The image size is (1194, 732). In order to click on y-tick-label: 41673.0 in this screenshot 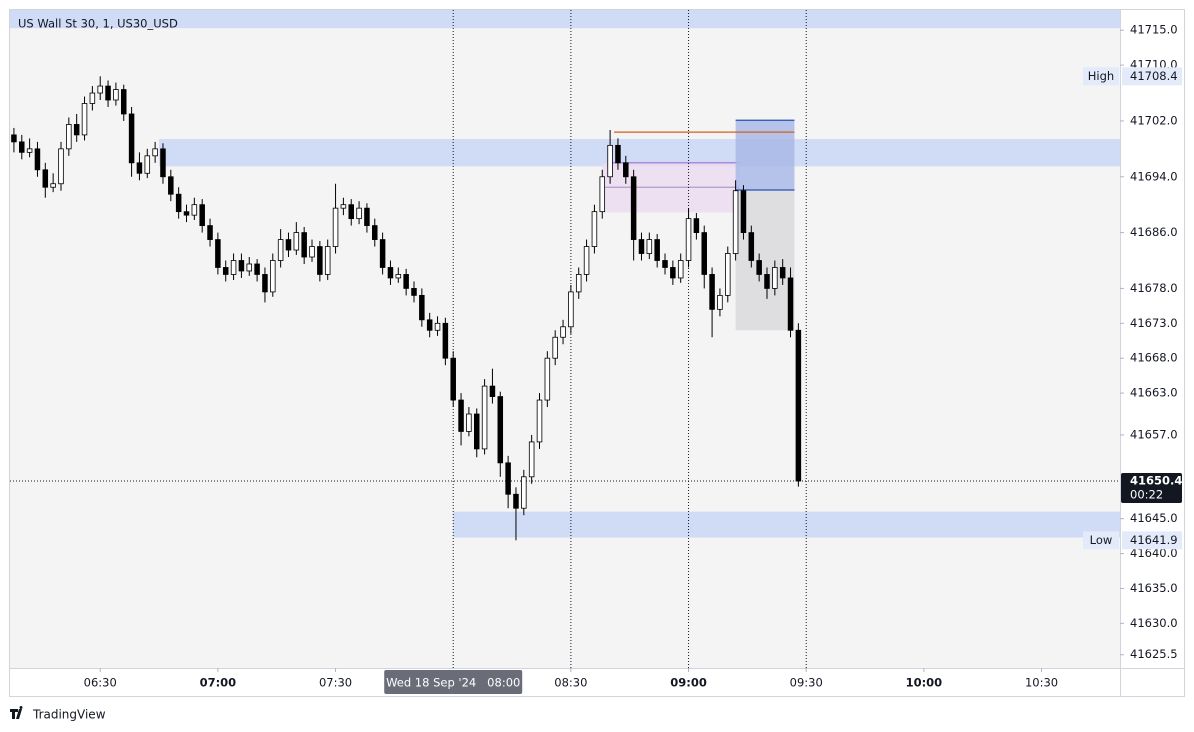, I will do `click(1154, 323)`.